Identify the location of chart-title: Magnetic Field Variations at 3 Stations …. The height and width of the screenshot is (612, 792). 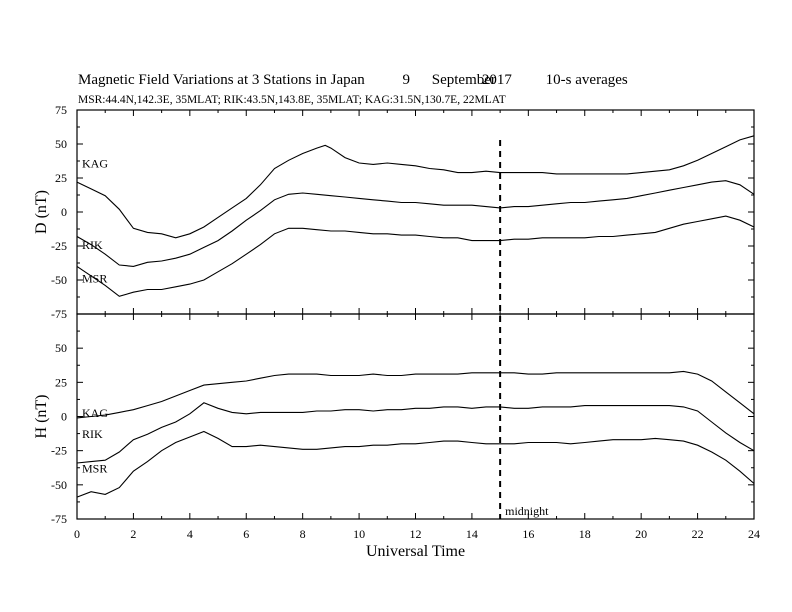
(353, 80).